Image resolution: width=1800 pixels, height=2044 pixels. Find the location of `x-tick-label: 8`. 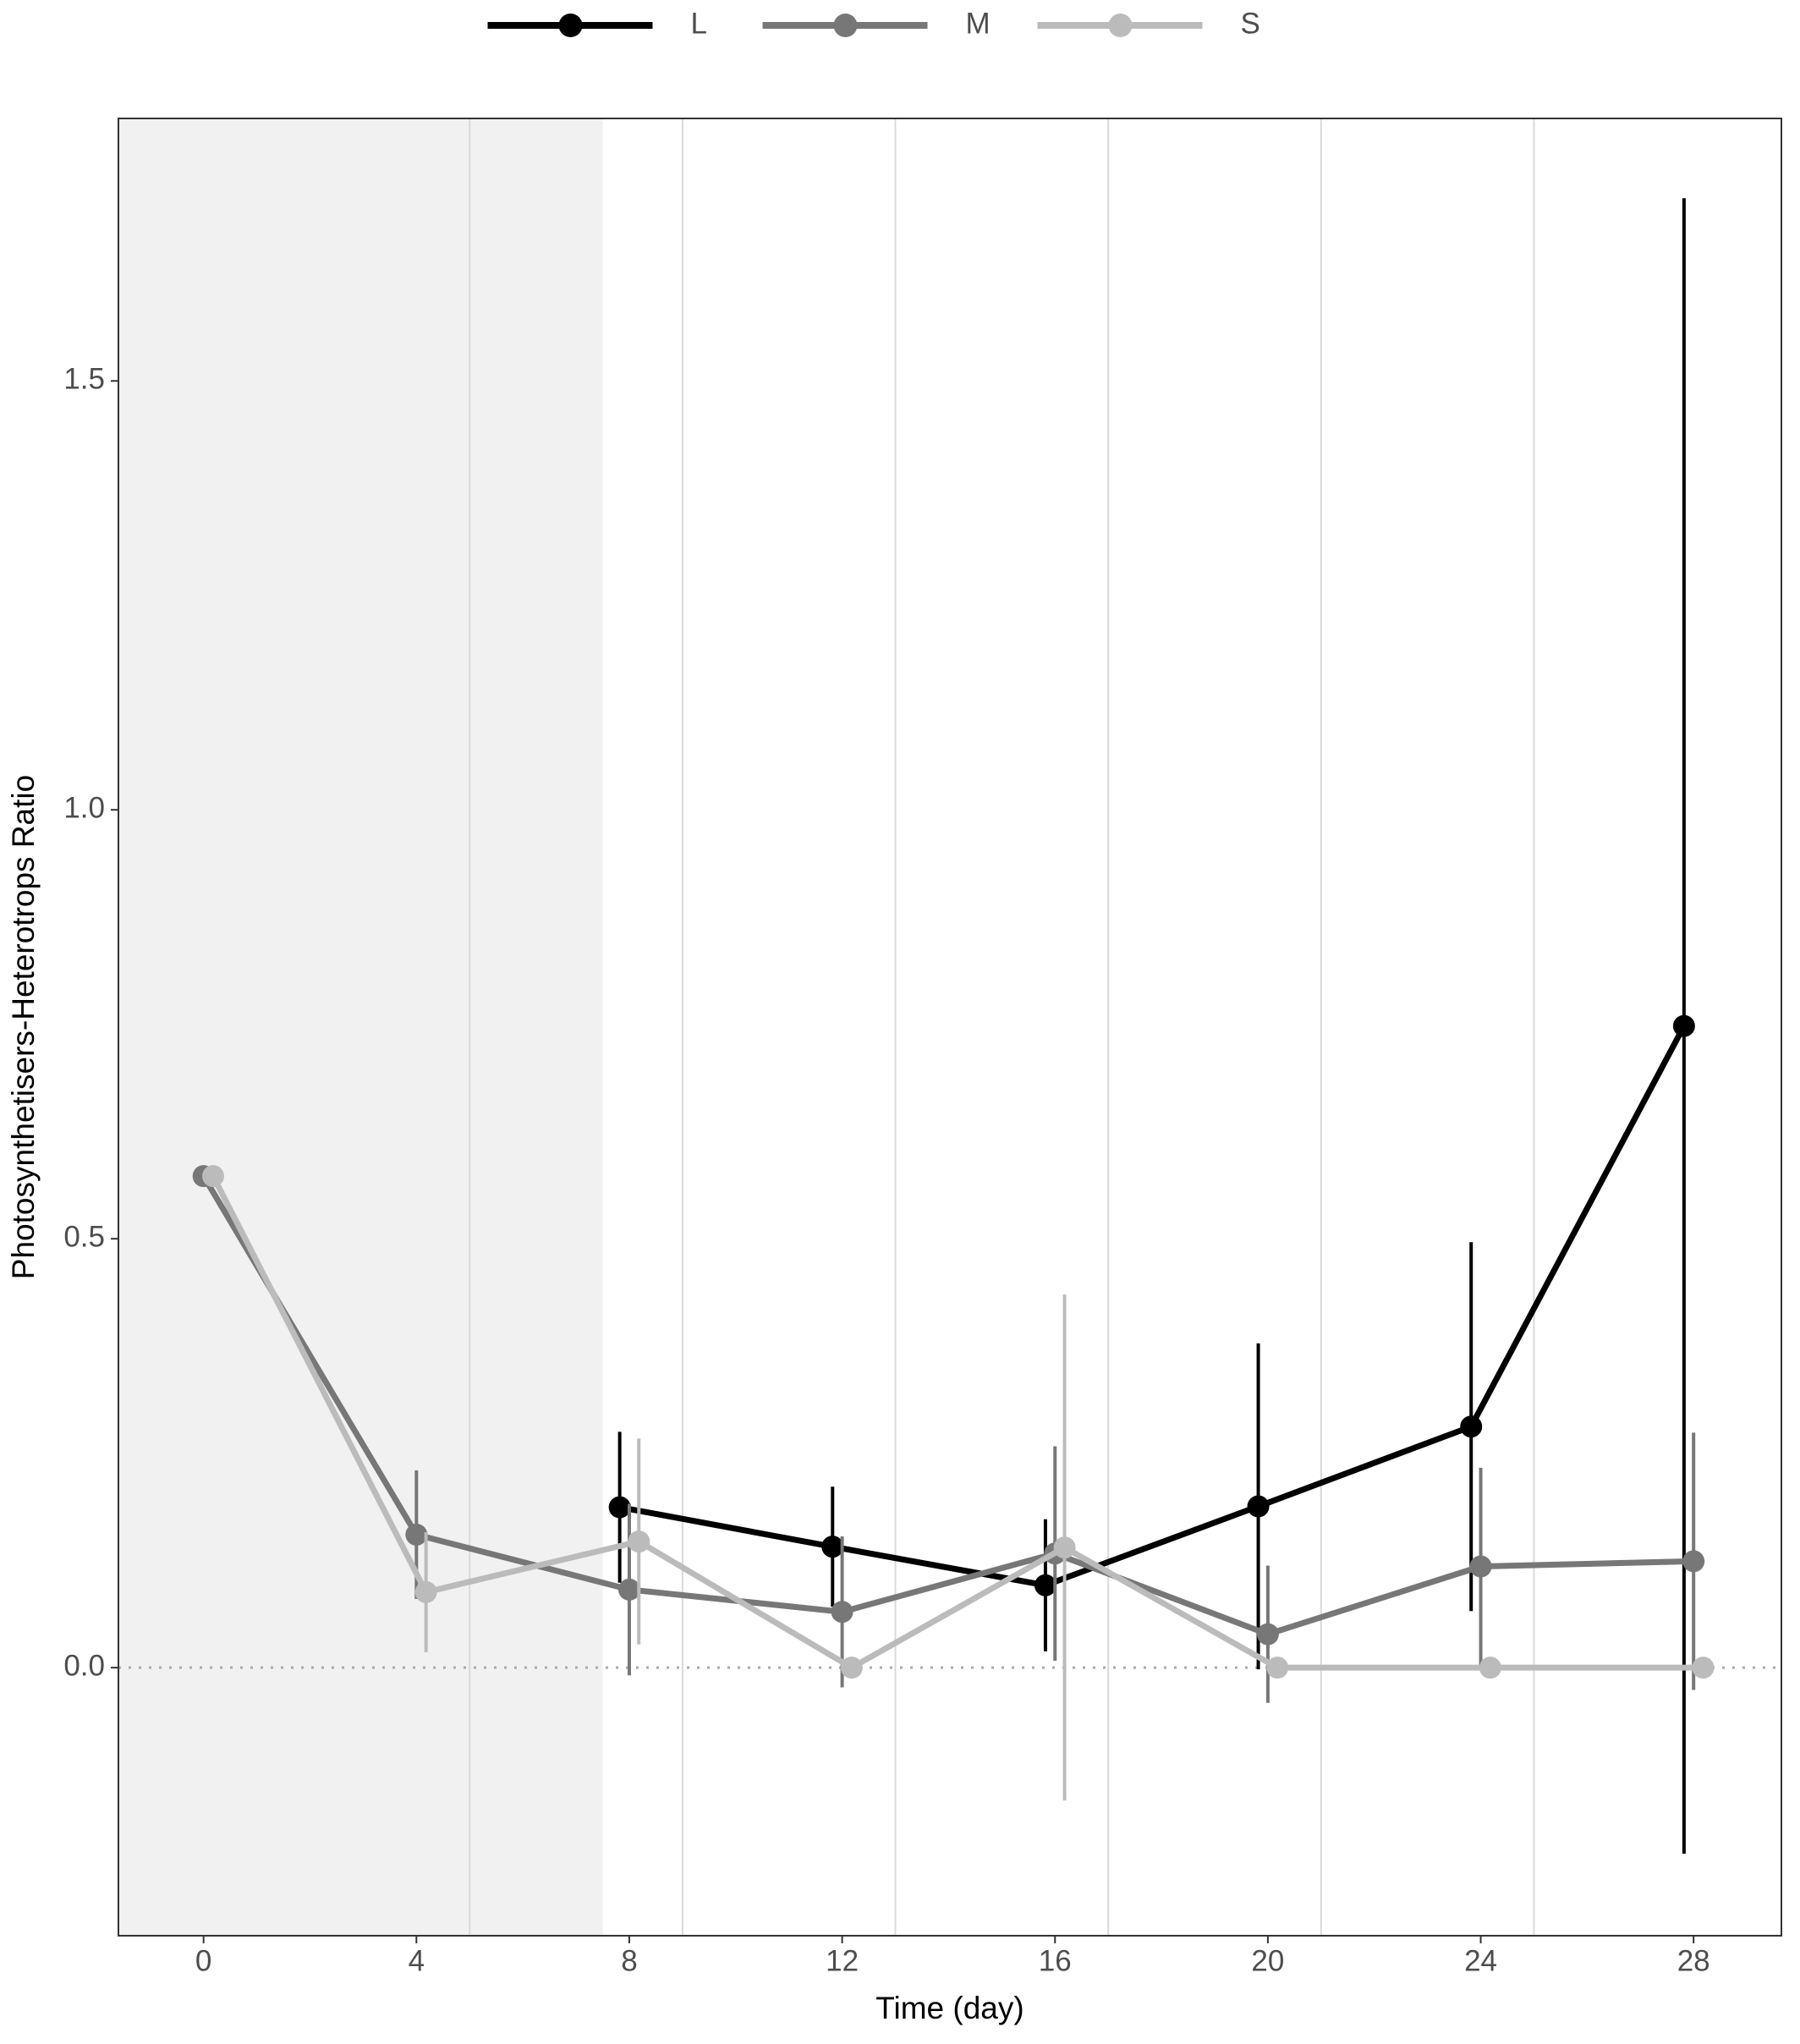

x-tick-label: 8 is located at coordinates (629, 1960).